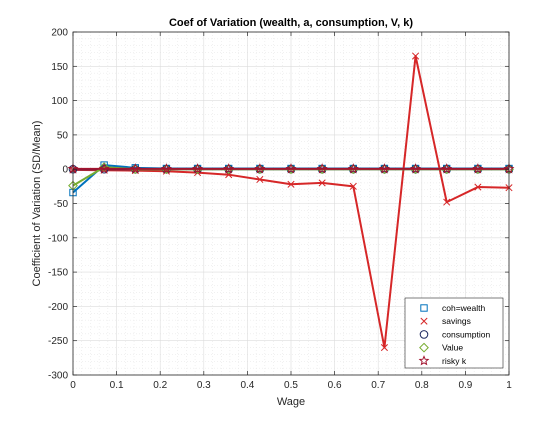 This screenshot has width=560, height=425. What do you see at coordinates (441, 347) in the screenshot?
I see `legend-entry-value: Value` at bounding box center [441, 347].